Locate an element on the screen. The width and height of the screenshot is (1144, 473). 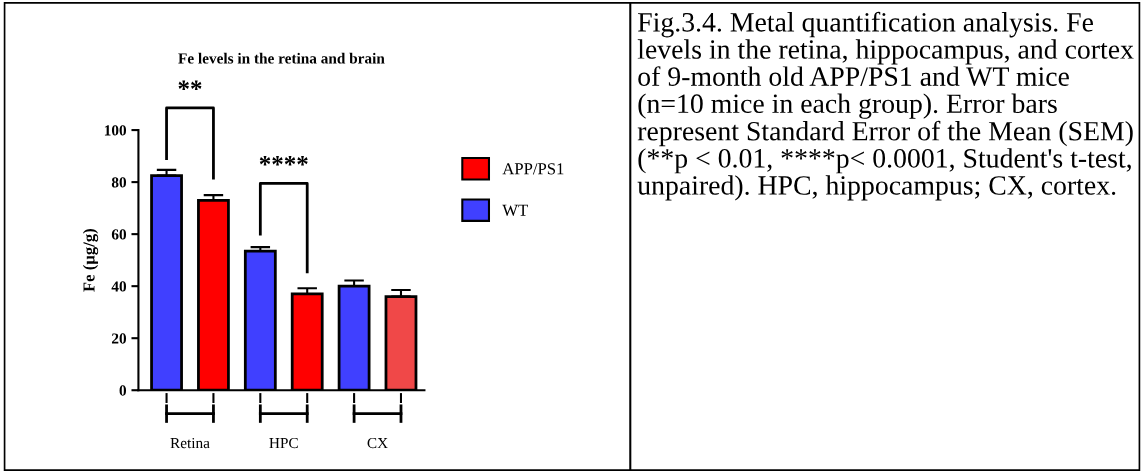
y-tick-label: 0 is located at coordinates (123, 390).